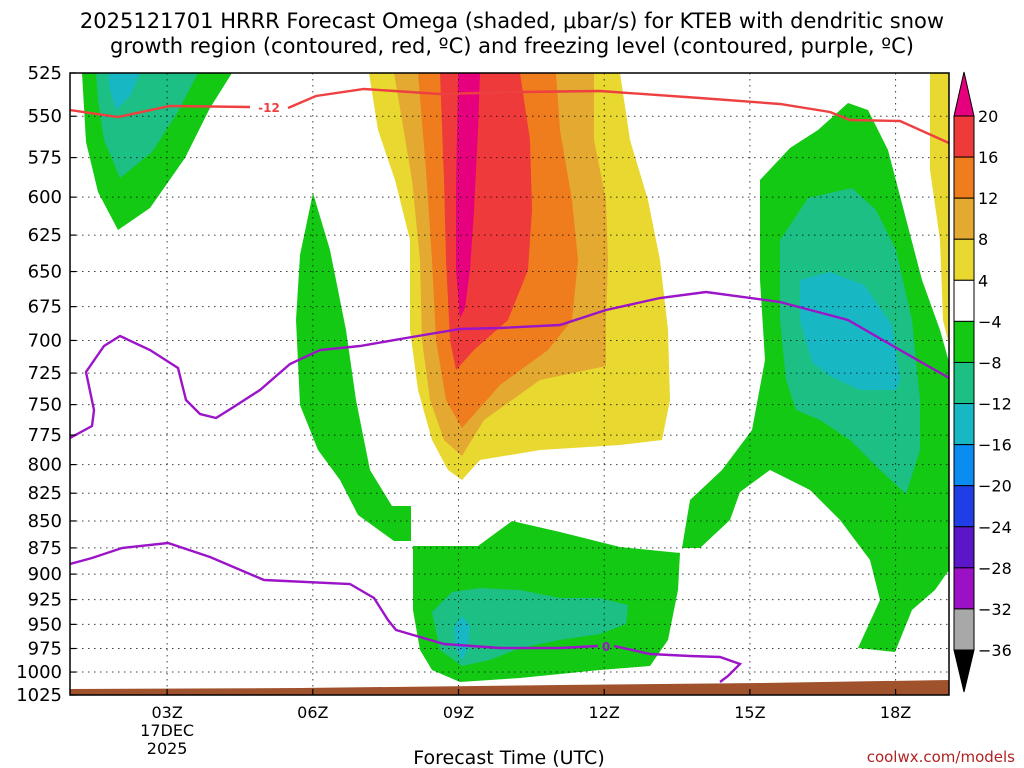 This screenshot has width=1024, height=768. I want to click on x-tick-label: 15Z, so click(749, 712).